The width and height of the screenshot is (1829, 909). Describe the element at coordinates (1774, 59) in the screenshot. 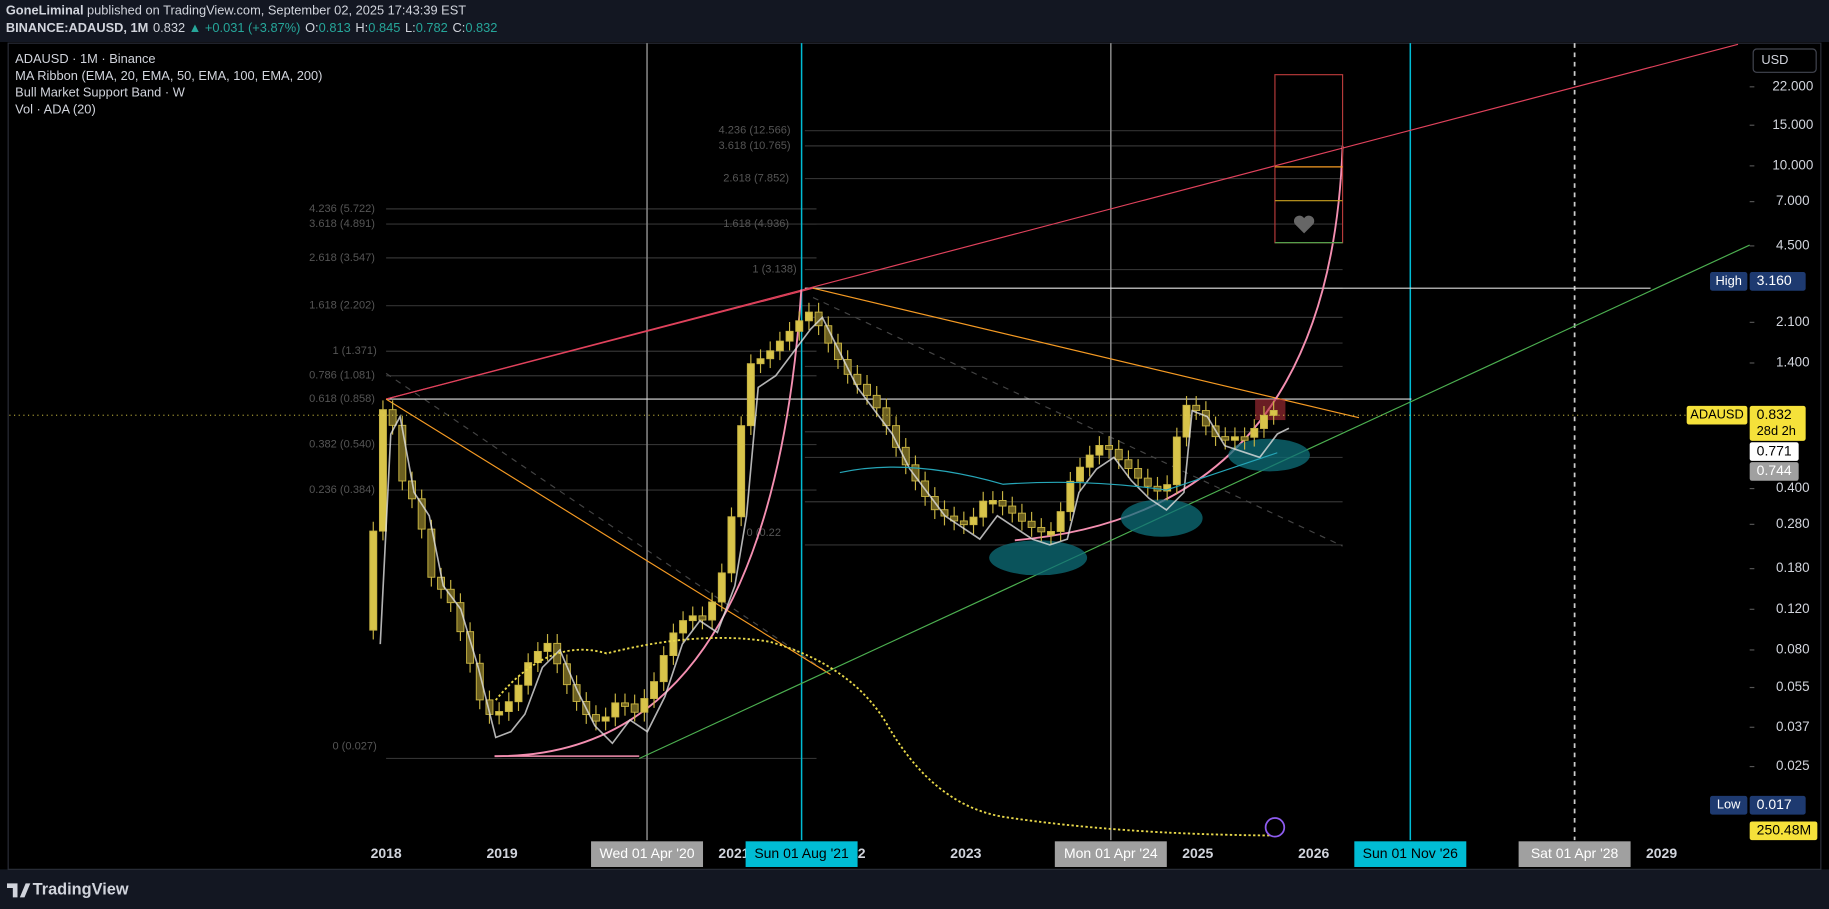

I see `currency-label: USD` at that location.